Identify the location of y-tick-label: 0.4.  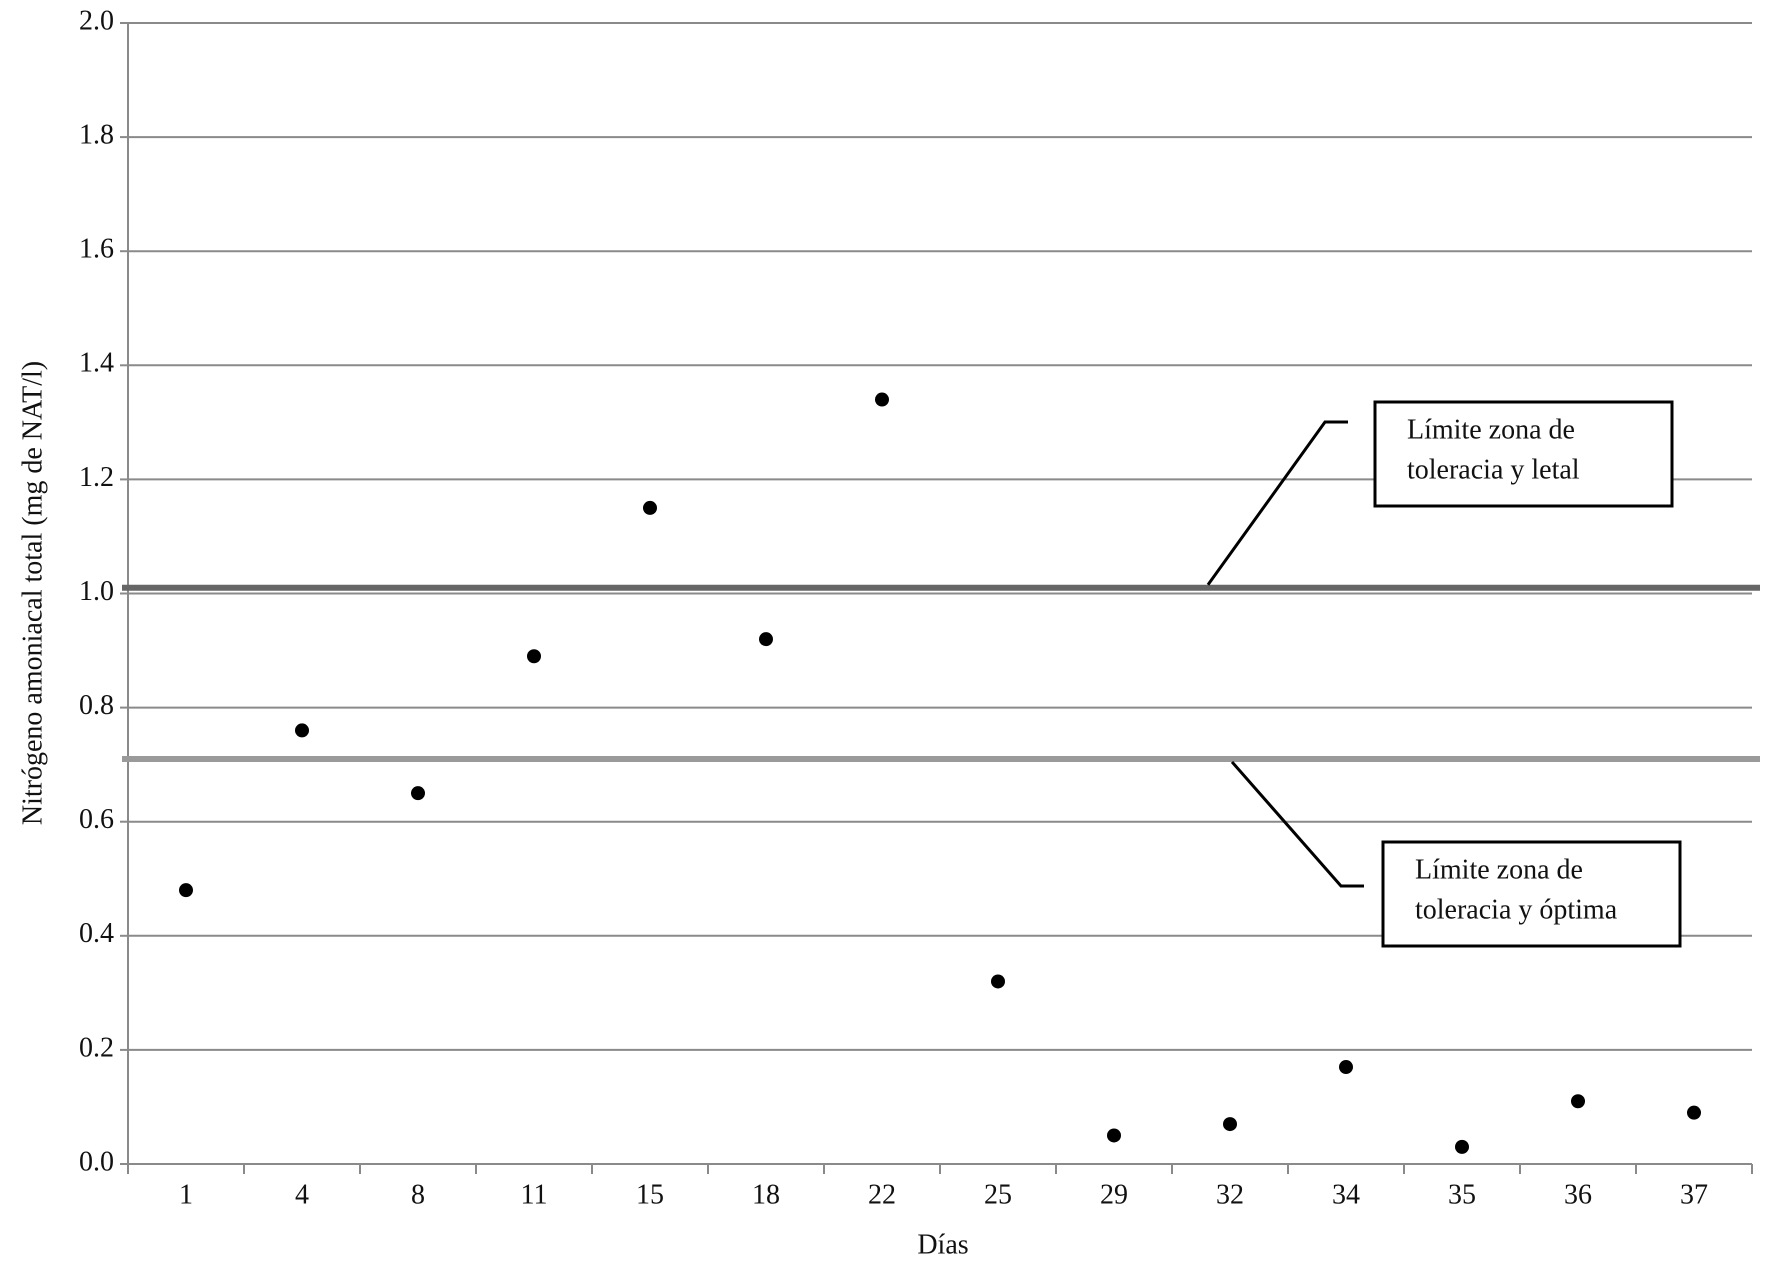
(96, 933).